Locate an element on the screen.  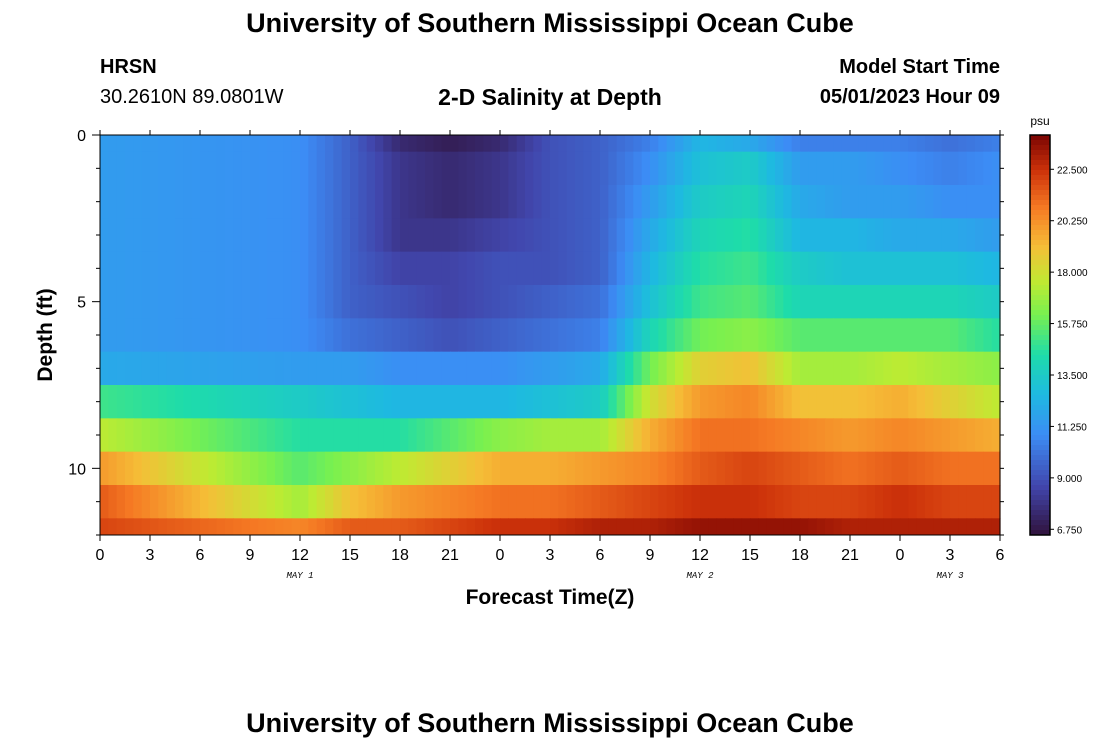
colorbar-tick-label: 20.250 is located at coordinates (1072, 222).